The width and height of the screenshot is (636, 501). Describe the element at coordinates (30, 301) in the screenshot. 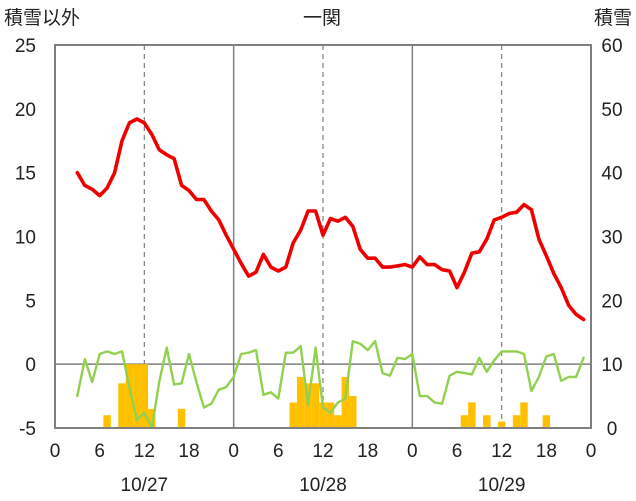

I see `left-tick-label: 5` at that location.